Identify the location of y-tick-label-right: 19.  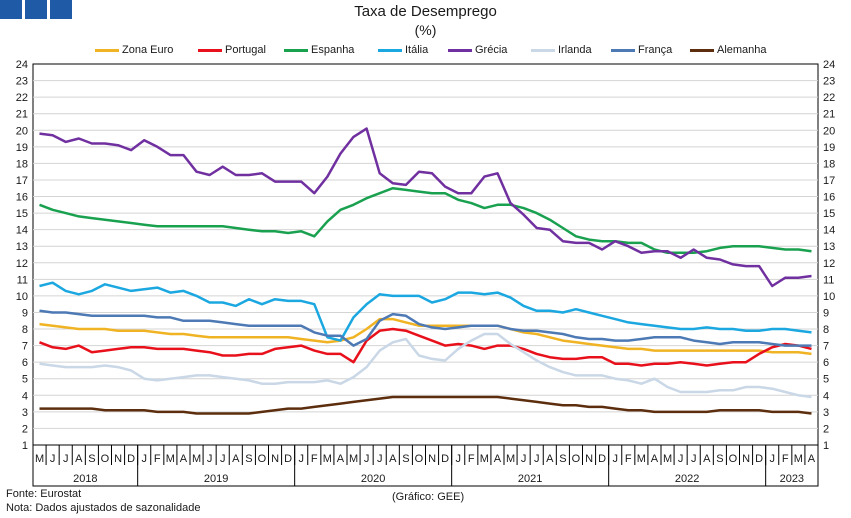
(829, 148).